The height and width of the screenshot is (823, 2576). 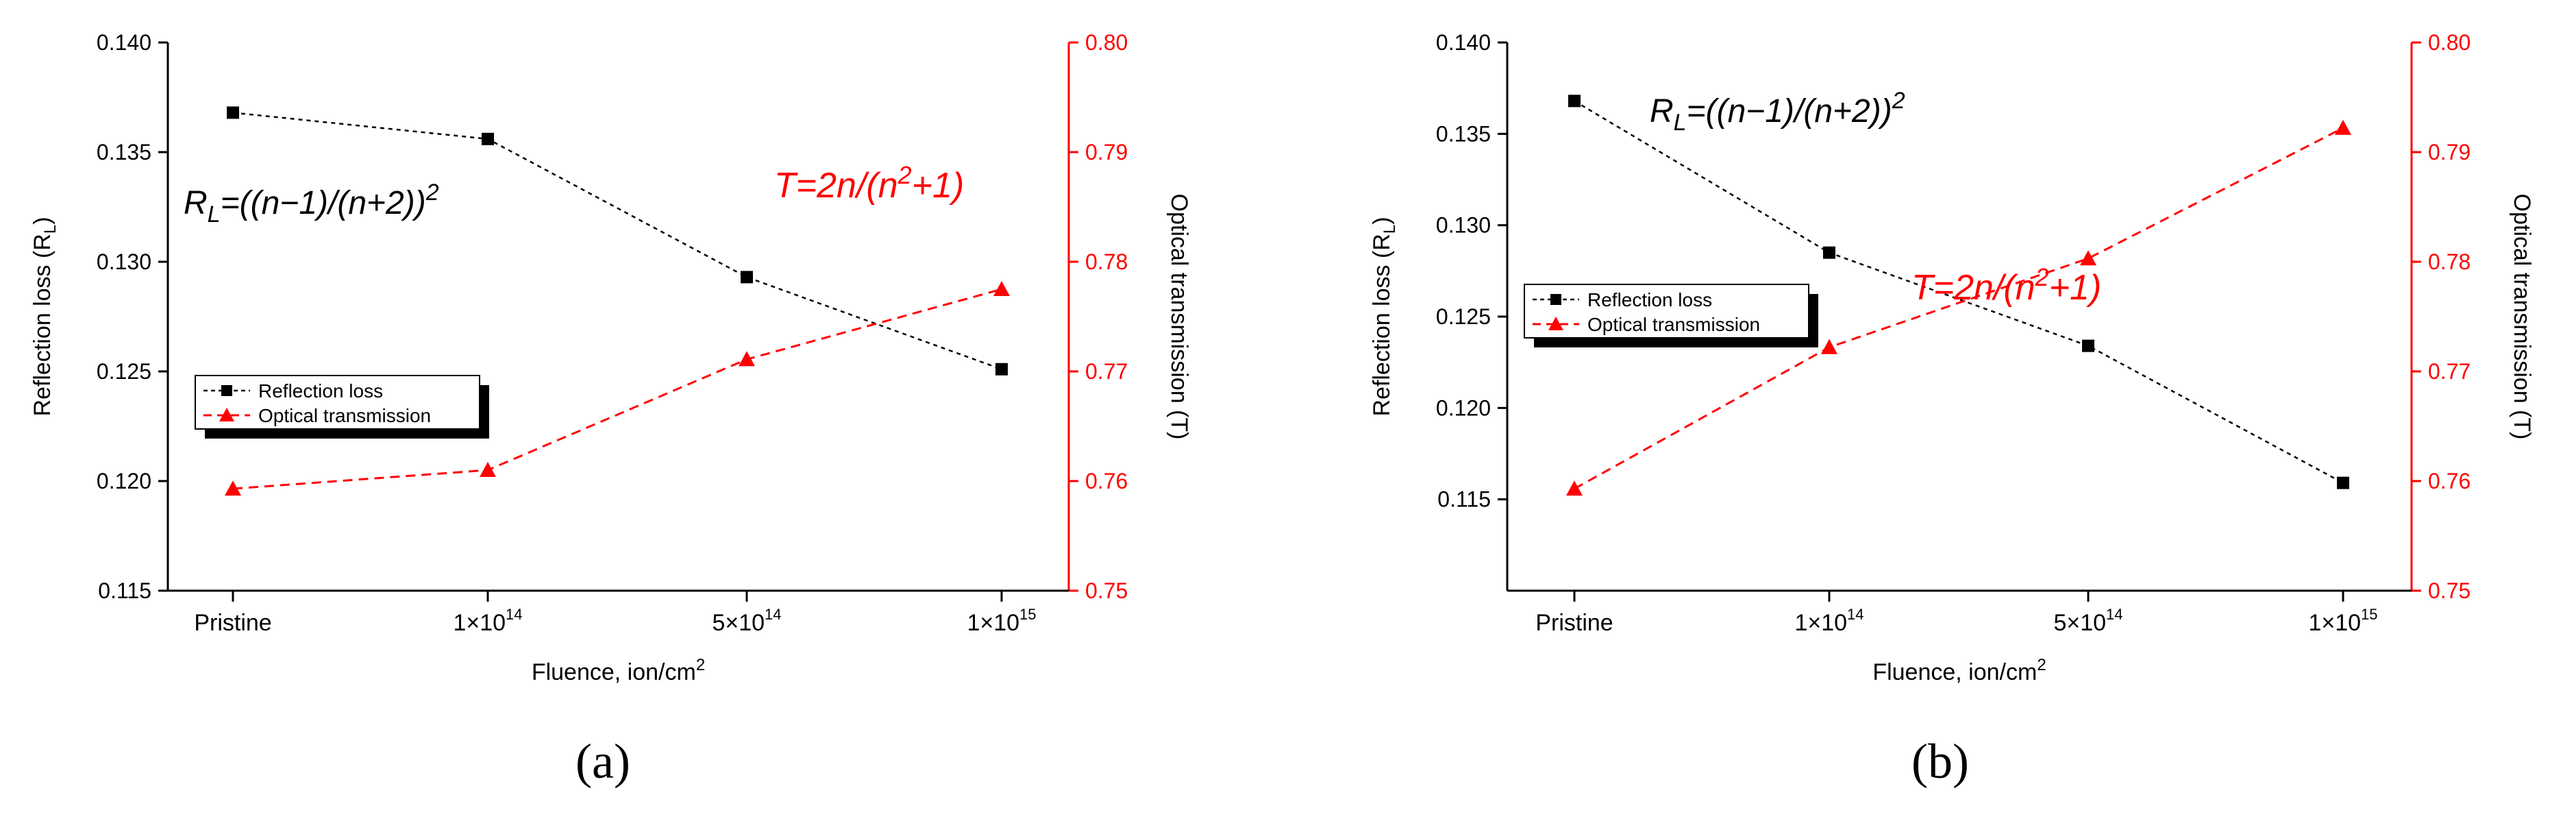 What do you see at coordinates (1555, 299) in the screenshot?
I see `legend-marker-square` at bounding box center [1555, 299].